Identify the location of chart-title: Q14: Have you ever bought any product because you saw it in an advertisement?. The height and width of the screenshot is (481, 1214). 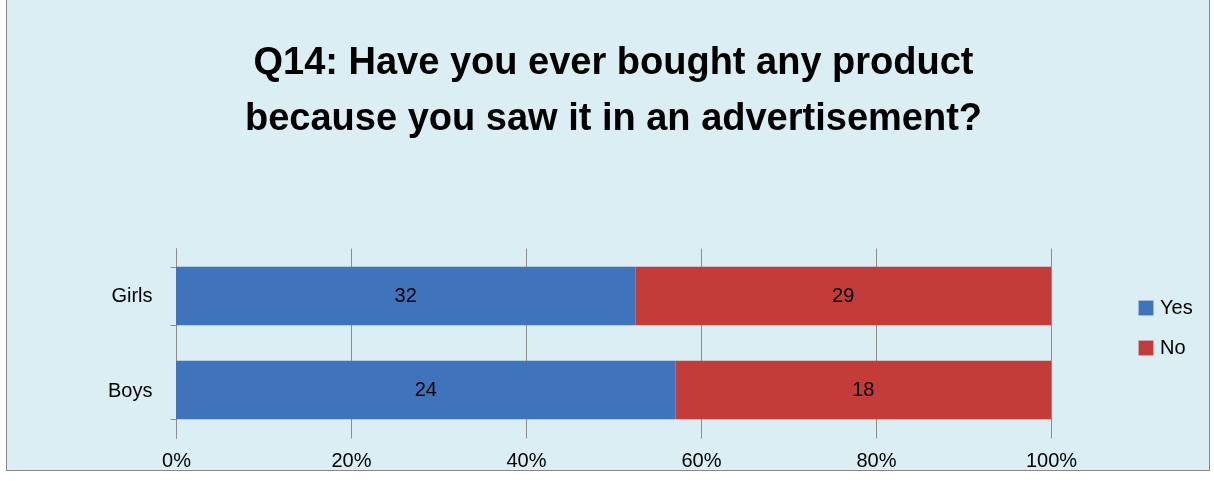
(613, 89).